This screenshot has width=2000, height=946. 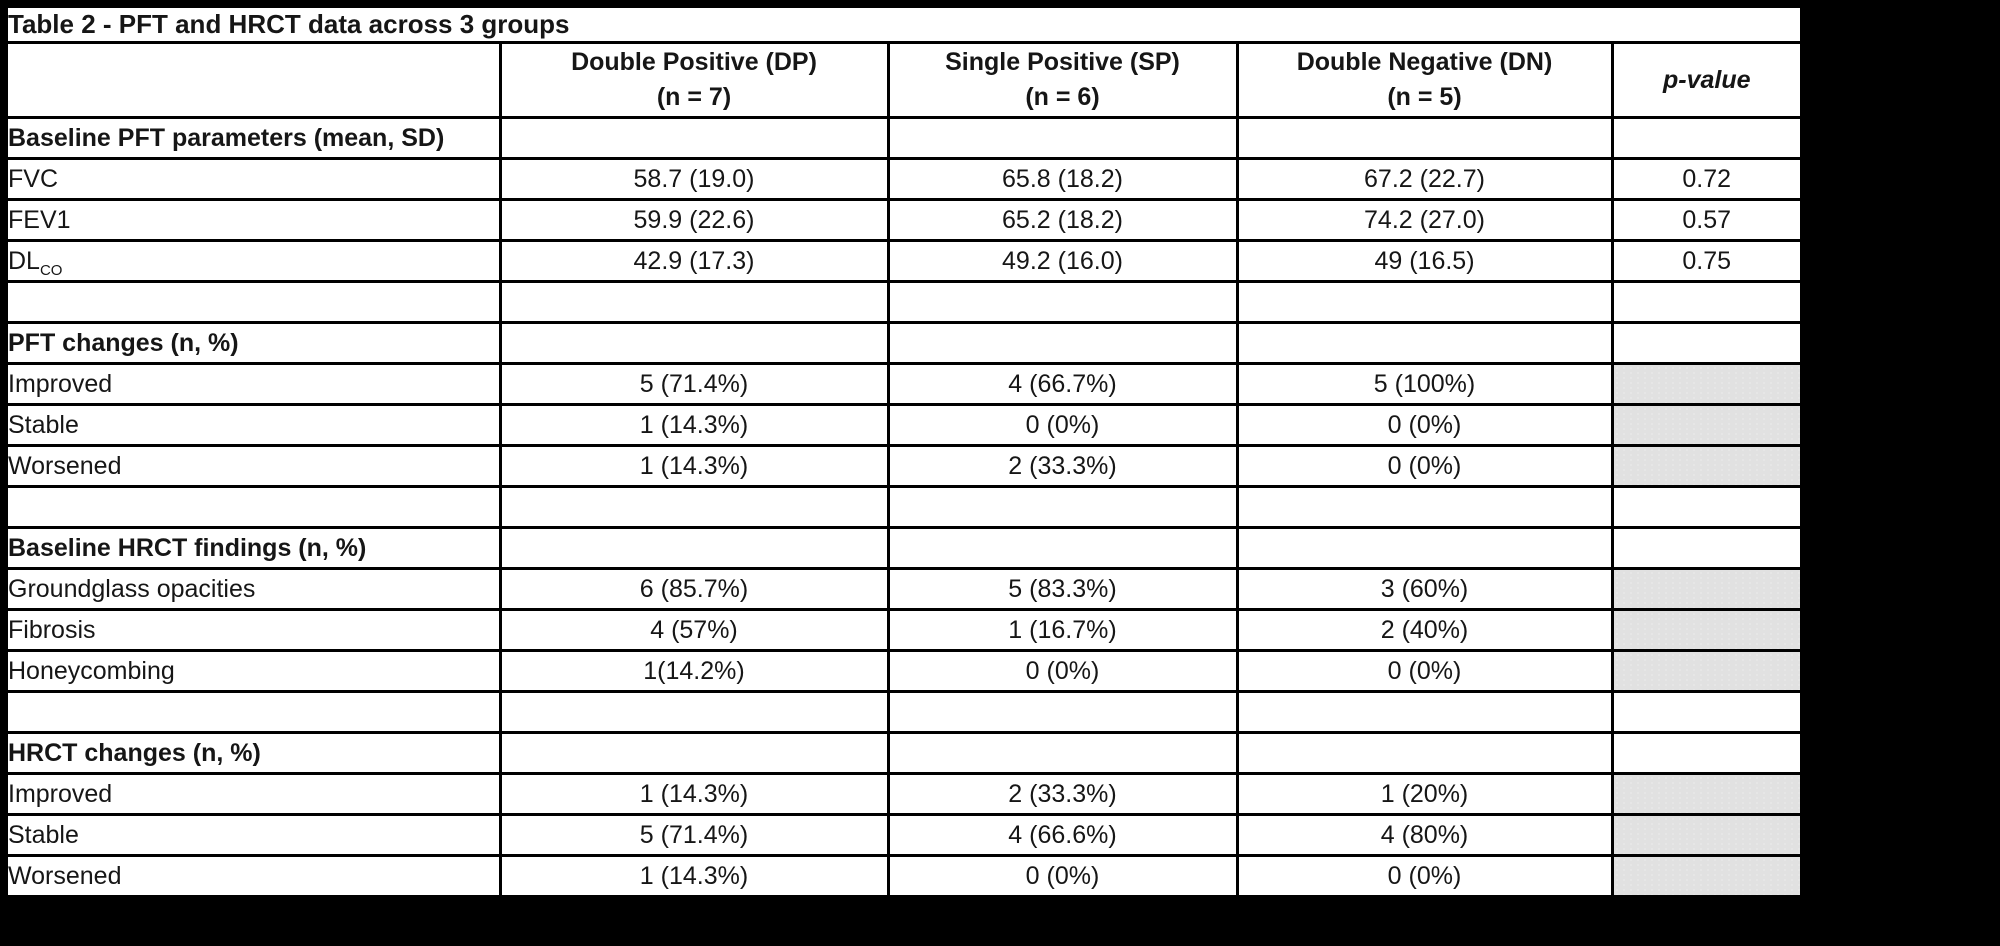 I want to click on dp-cell: 59.9 (22.6), so click(x=694, y=220).